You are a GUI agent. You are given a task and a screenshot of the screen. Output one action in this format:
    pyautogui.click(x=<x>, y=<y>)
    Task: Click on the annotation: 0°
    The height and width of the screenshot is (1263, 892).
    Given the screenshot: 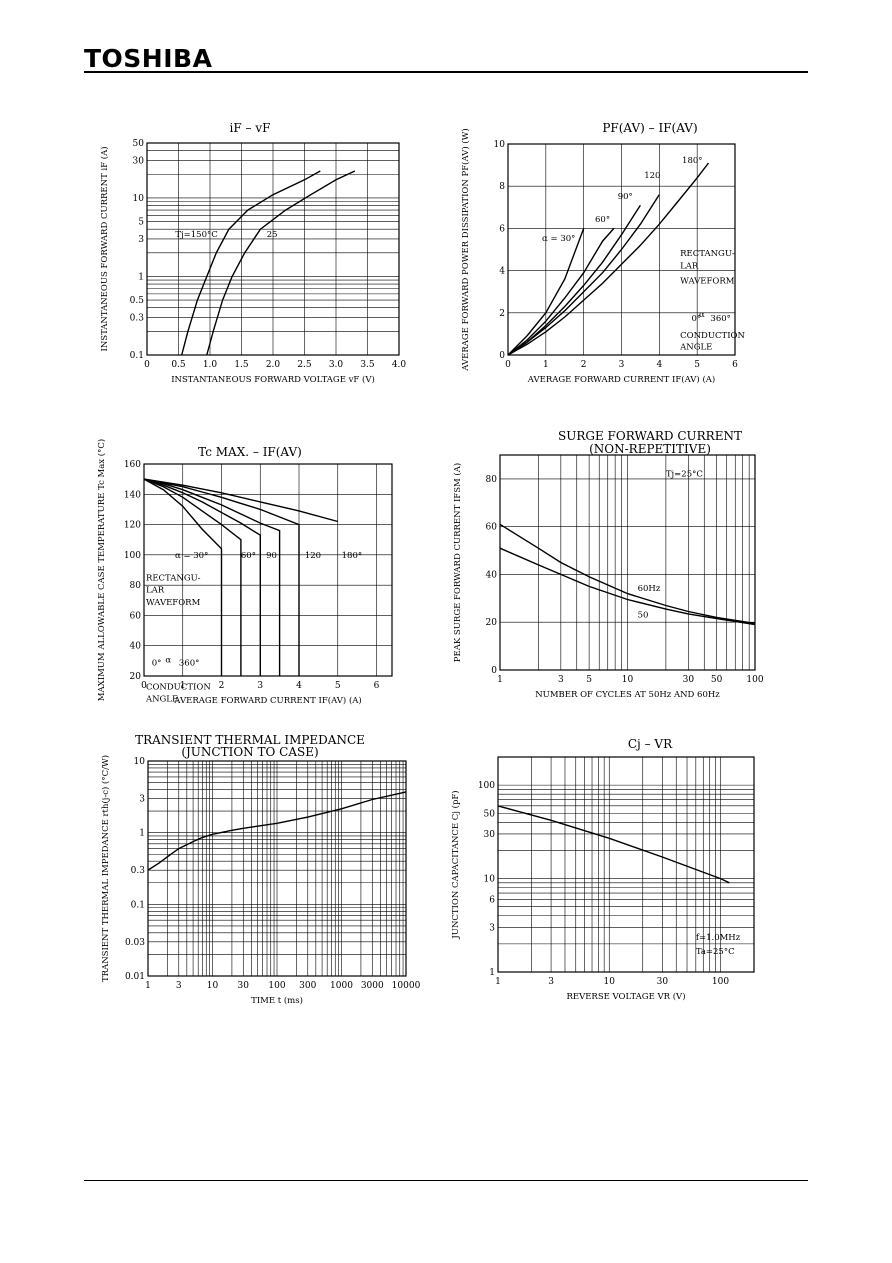 What is the action you would take?
    pyautogui.click(x=157, y=663)
    